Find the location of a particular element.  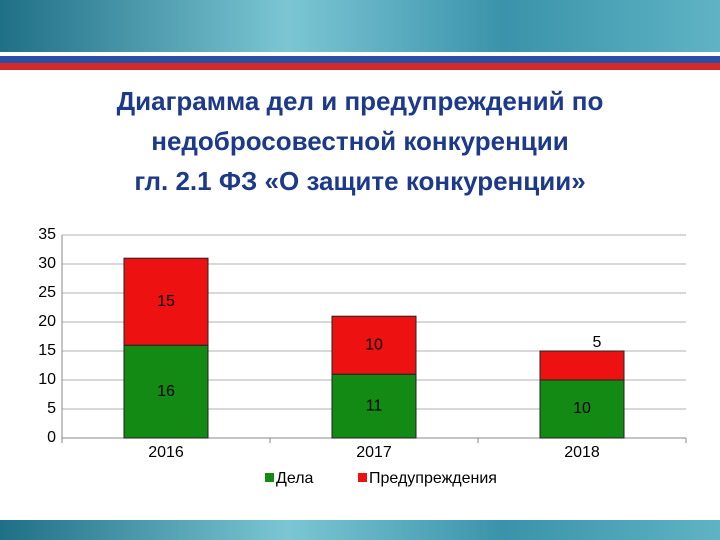

legend-label: Предупреждения is located at coordinates (433, 478).